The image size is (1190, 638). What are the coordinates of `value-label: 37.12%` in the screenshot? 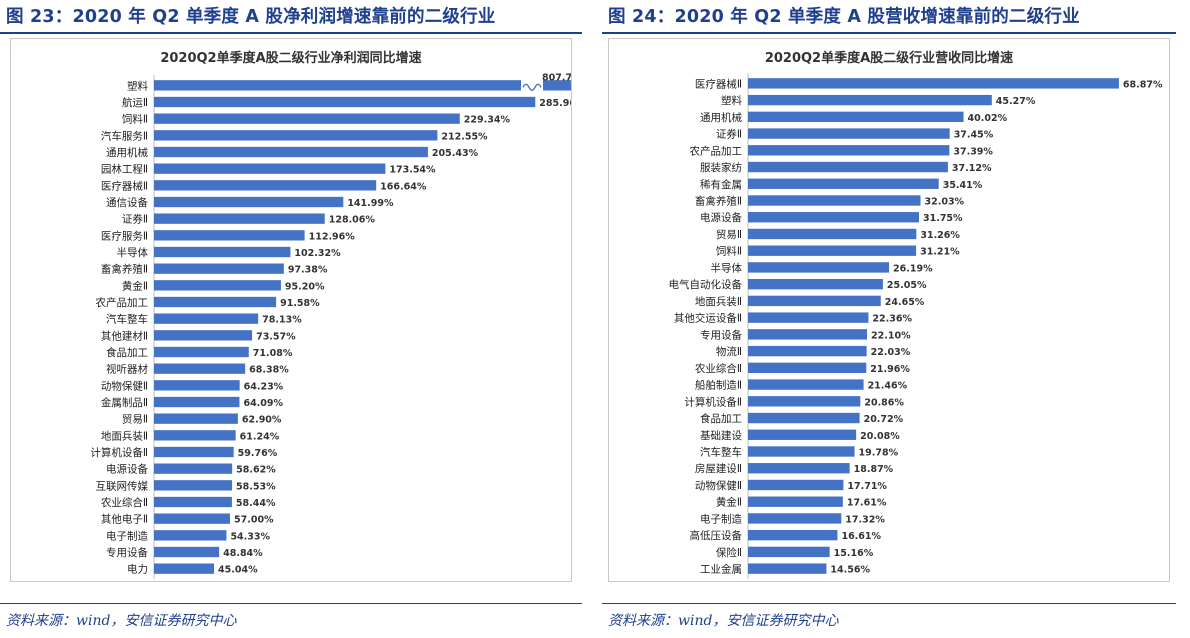 It's located at (972, 168).